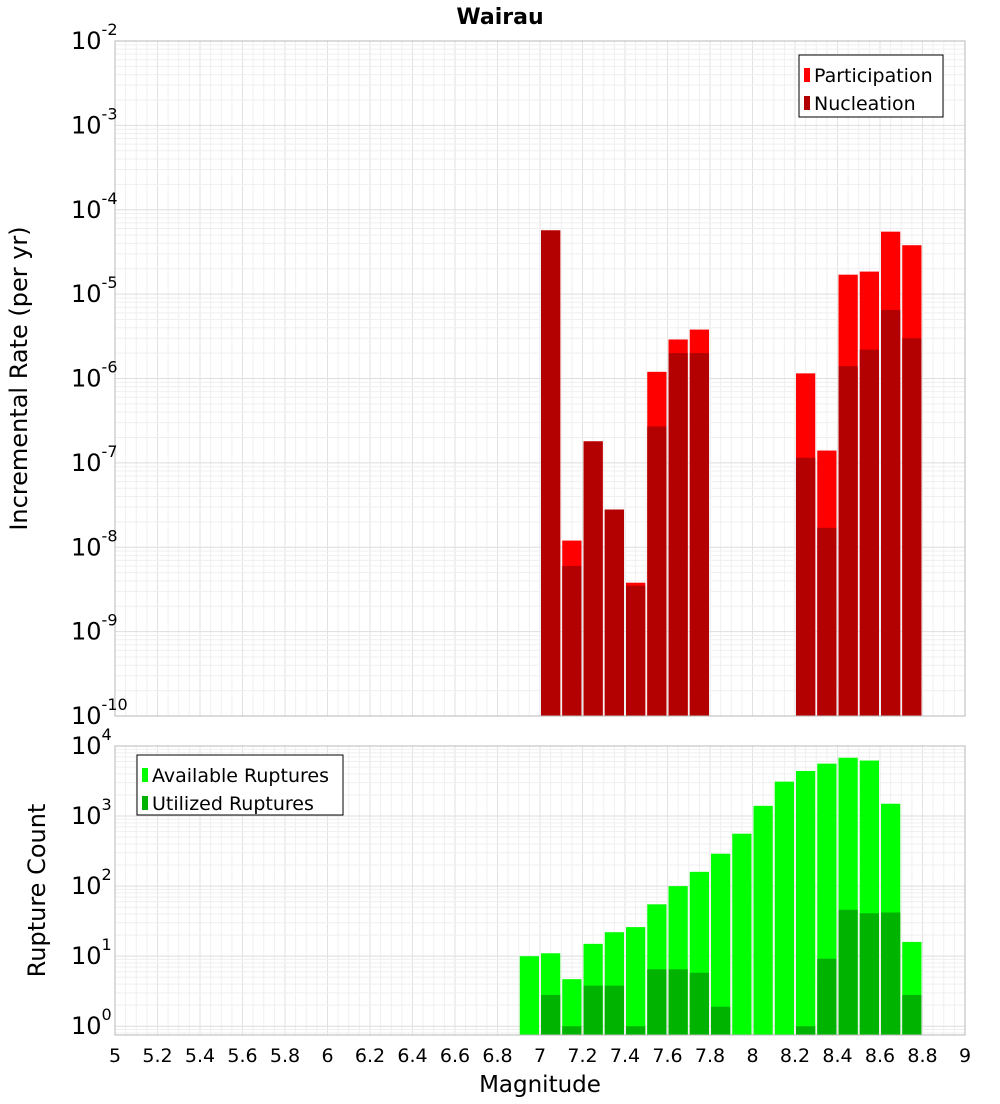  What do you see at coordinates (582, 1056) in the screenshot?
I see `x-tick-label: 7.2` at bounding box center [582, 1056].